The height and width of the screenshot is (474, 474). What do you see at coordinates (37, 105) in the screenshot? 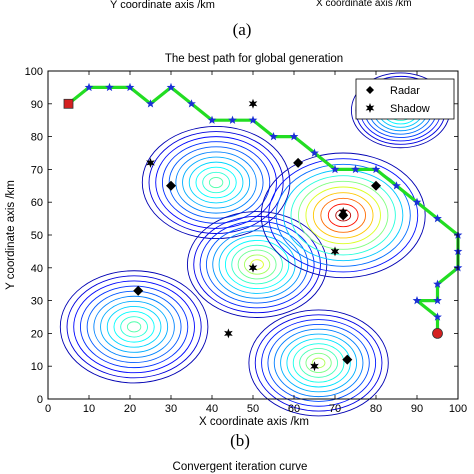
I see `y-tick-label: 90` at bounding box center [37, 105].